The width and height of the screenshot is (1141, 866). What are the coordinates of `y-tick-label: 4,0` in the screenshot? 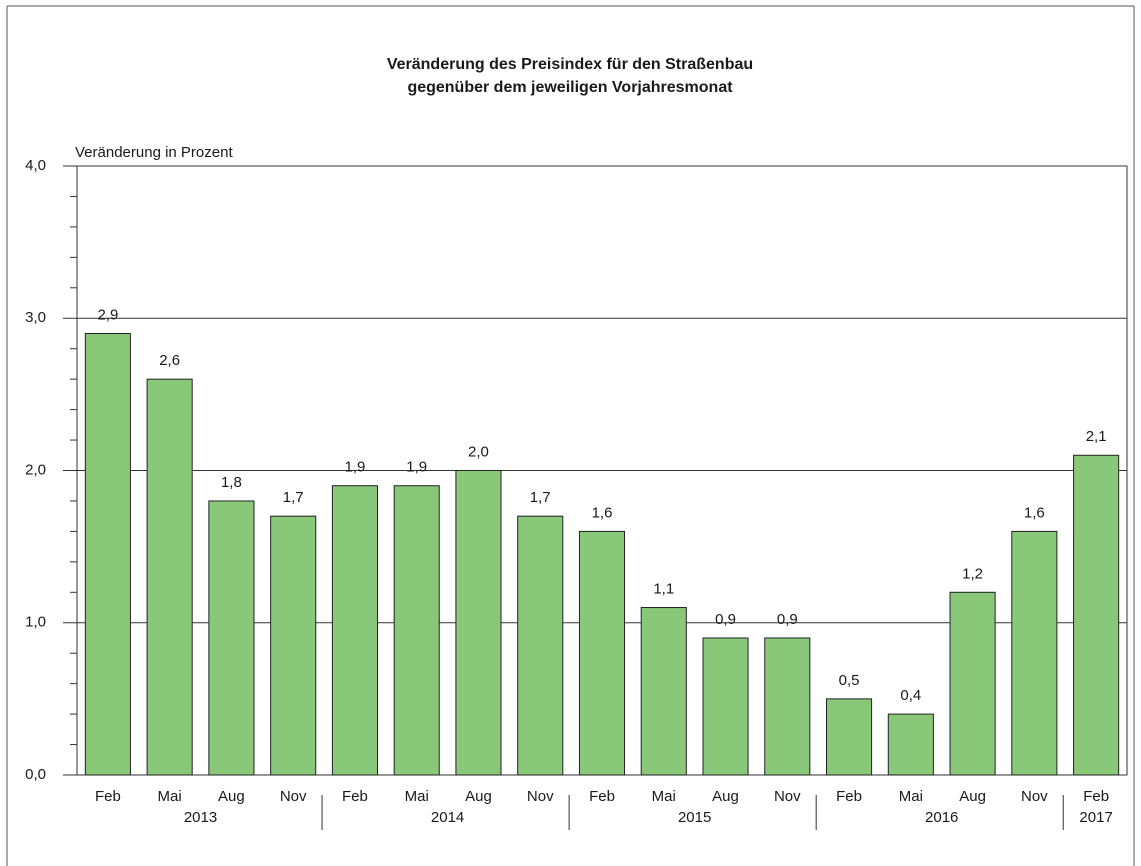 It's located at (35, 165).